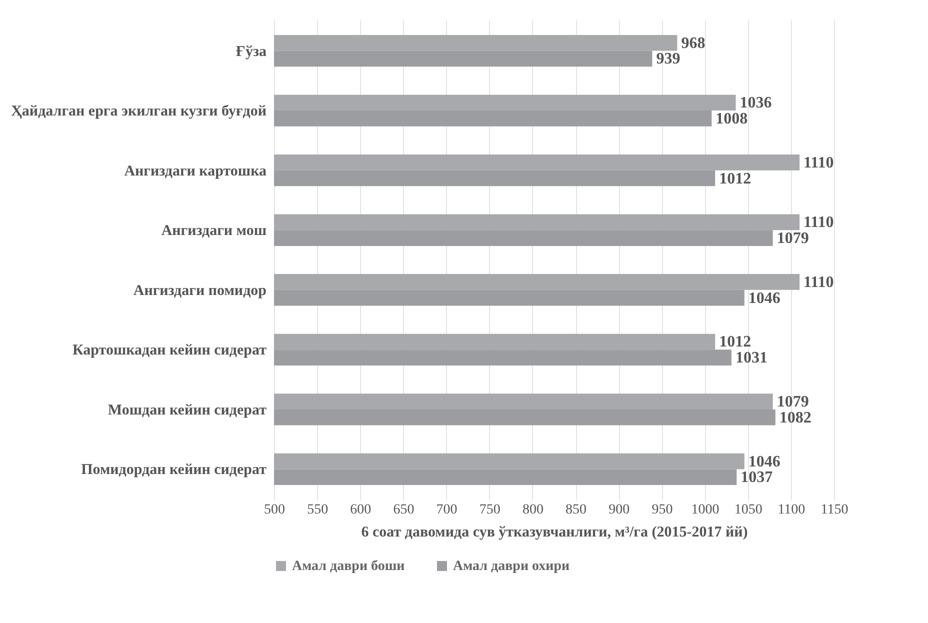 Image resolution: width=928 pixels, height=623 pixels. What do you see at coordinates (170, 350) in the screenshot?
I see `y-tick-label: Картошкадан кейин сидерат` at bounding box center [170, 350].